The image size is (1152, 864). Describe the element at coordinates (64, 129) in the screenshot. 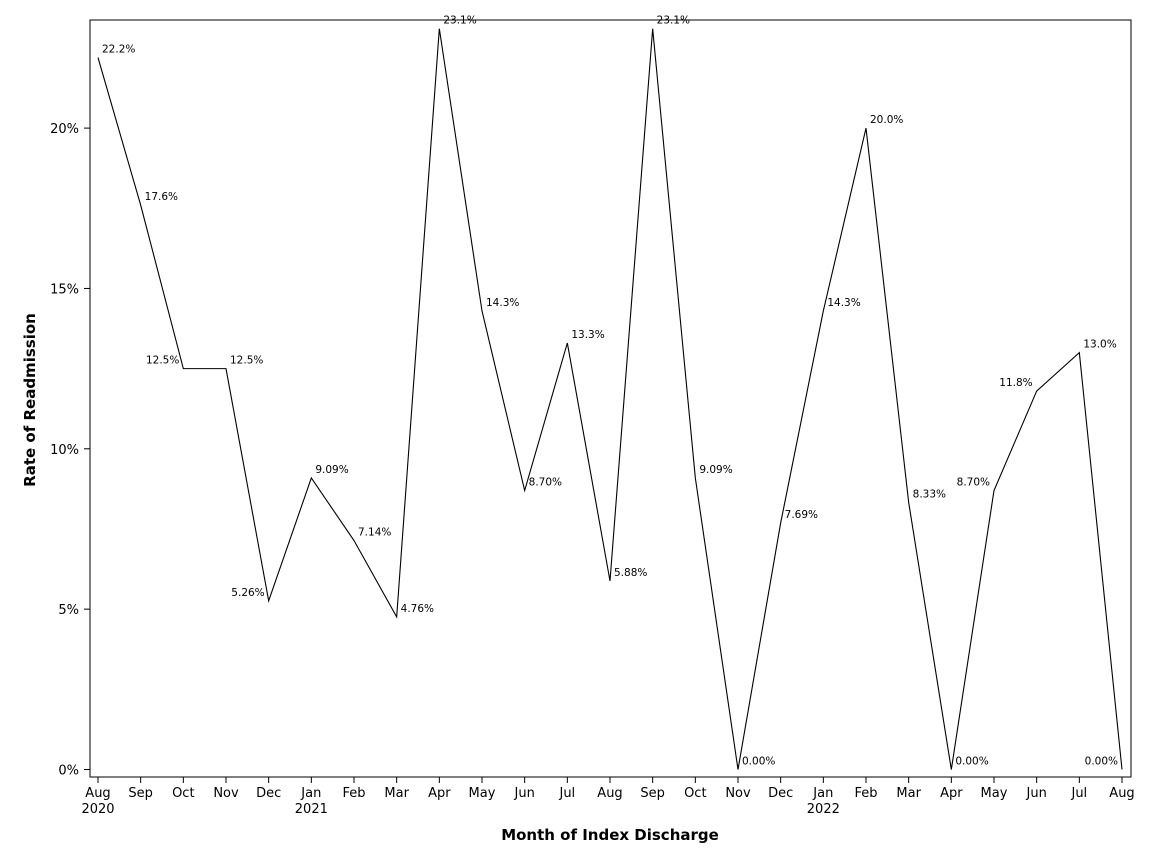

I see `y-tick-label: 20%` at that location.